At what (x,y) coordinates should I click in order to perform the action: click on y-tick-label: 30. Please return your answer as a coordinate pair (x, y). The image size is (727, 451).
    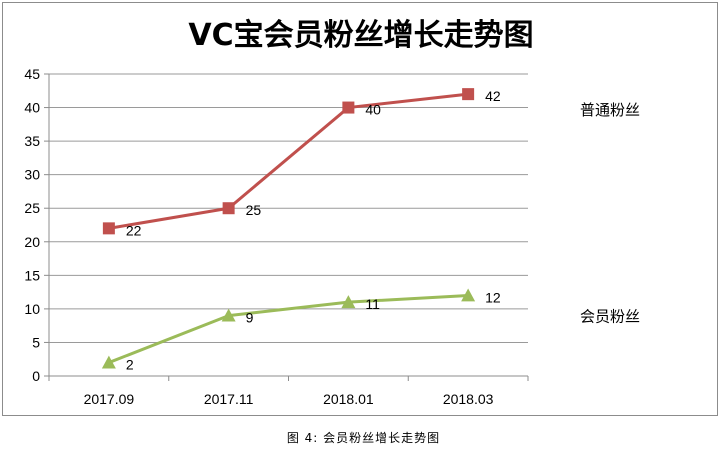
    Looking at the image, I should click on (32, 175).